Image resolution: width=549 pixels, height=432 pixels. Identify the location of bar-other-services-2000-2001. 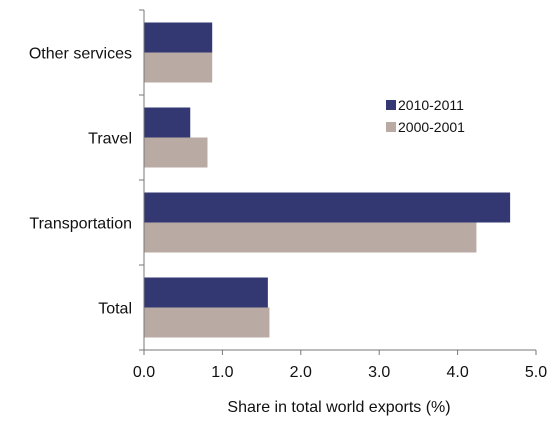
(178, 67).